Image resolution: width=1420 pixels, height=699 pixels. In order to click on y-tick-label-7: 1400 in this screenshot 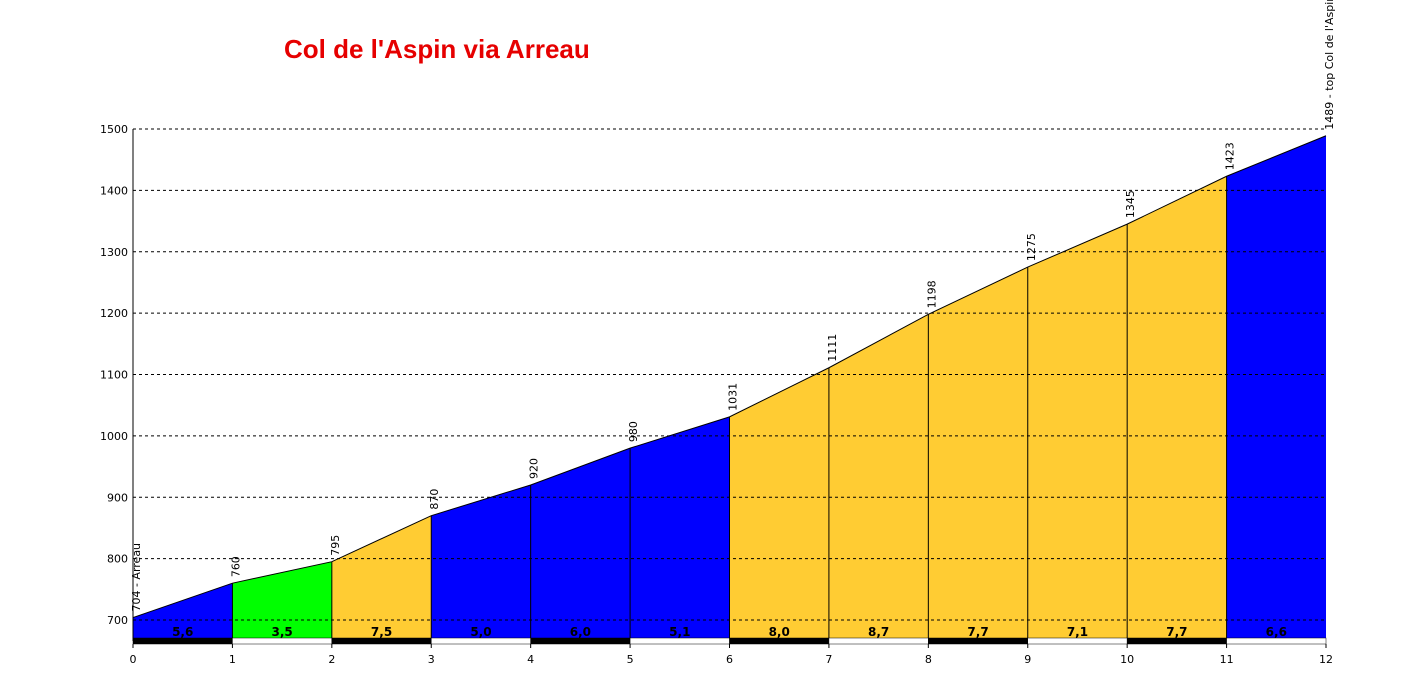, I will do `click(114, 190)`.